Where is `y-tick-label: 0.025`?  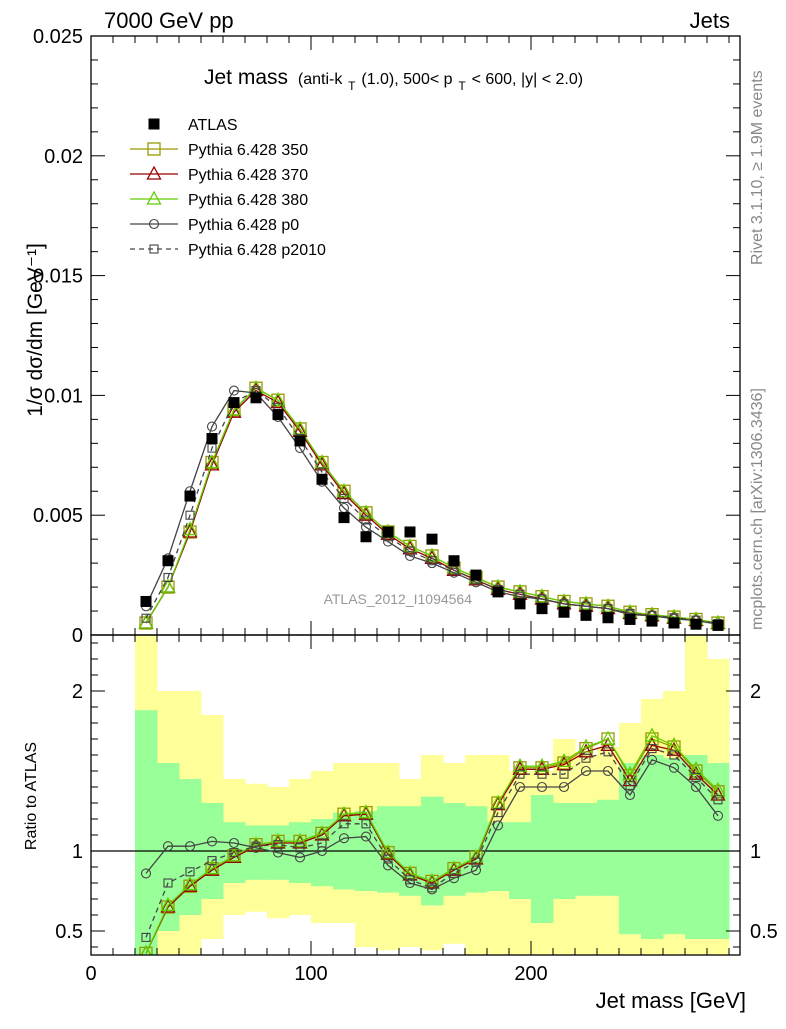 y-tick-label: 0.025 is located at coordinates (58, 37).